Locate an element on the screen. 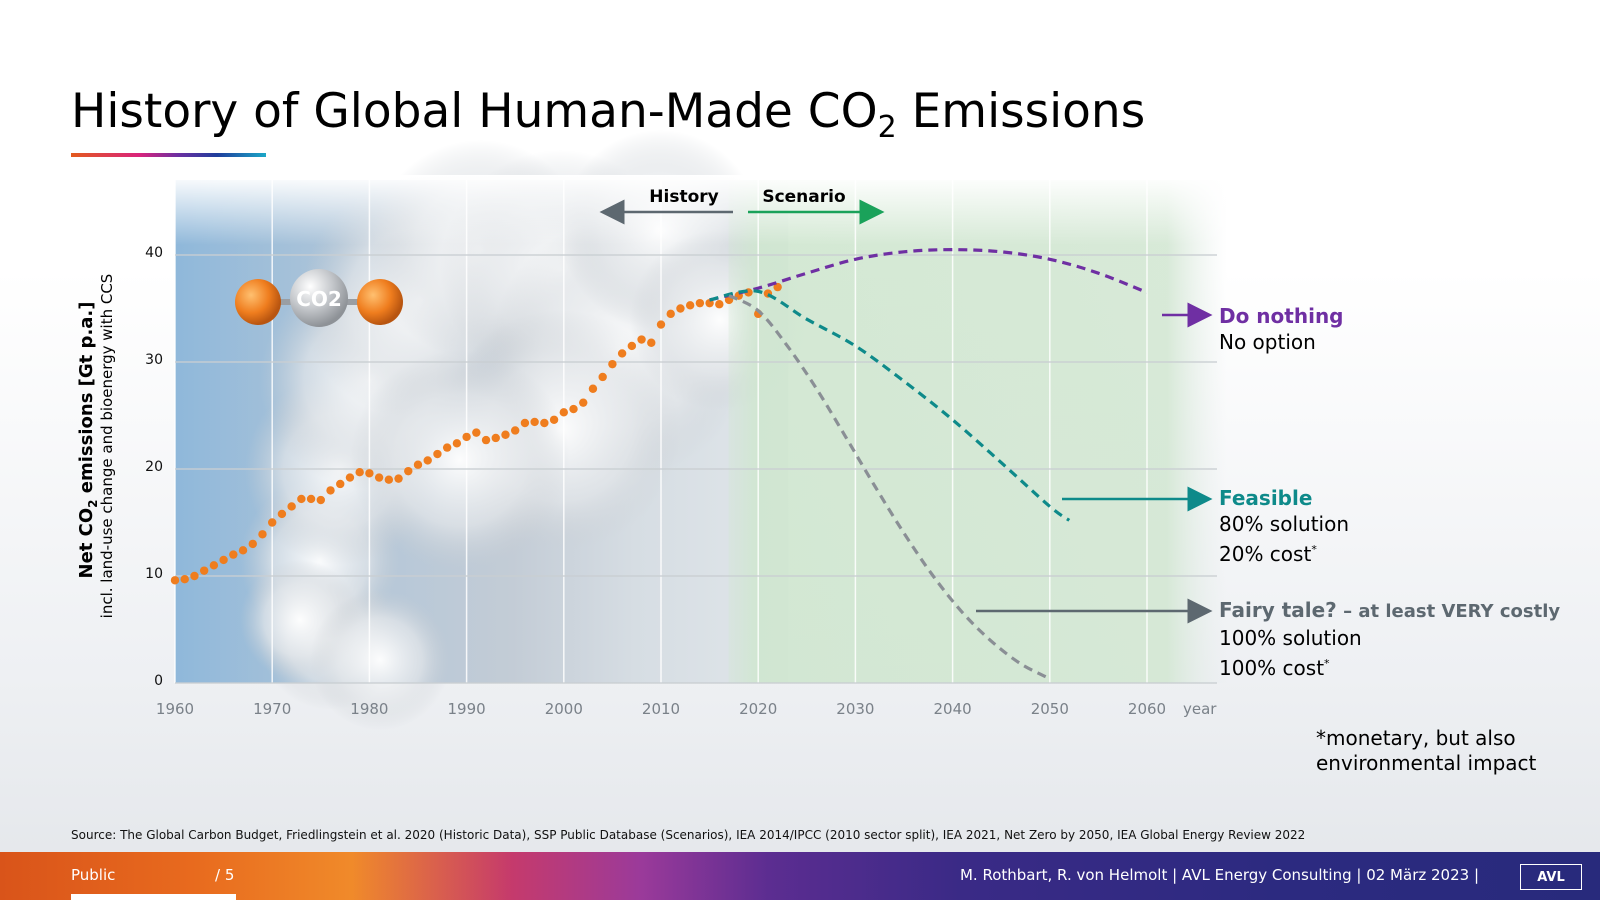  y-tick-label: 0 is located at coordinates (158, 681).